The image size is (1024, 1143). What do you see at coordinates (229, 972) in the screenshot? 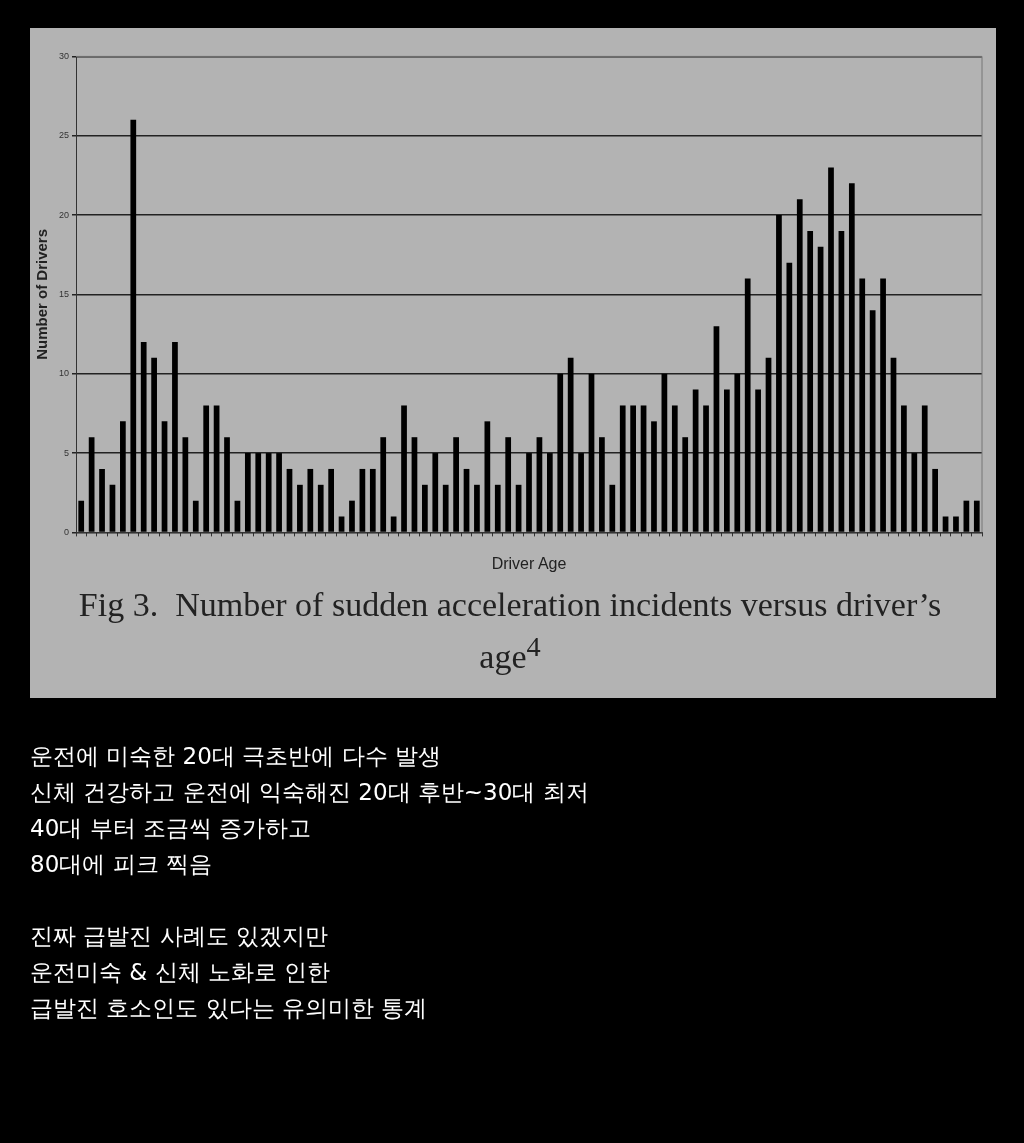
I see `text: 진짜 급발진 사례도 있겠지만 운전미숙 & 신체 노화로 인한 급발진 호소인도 있다는 유의미한 통계` at bounding box center [229, 972].